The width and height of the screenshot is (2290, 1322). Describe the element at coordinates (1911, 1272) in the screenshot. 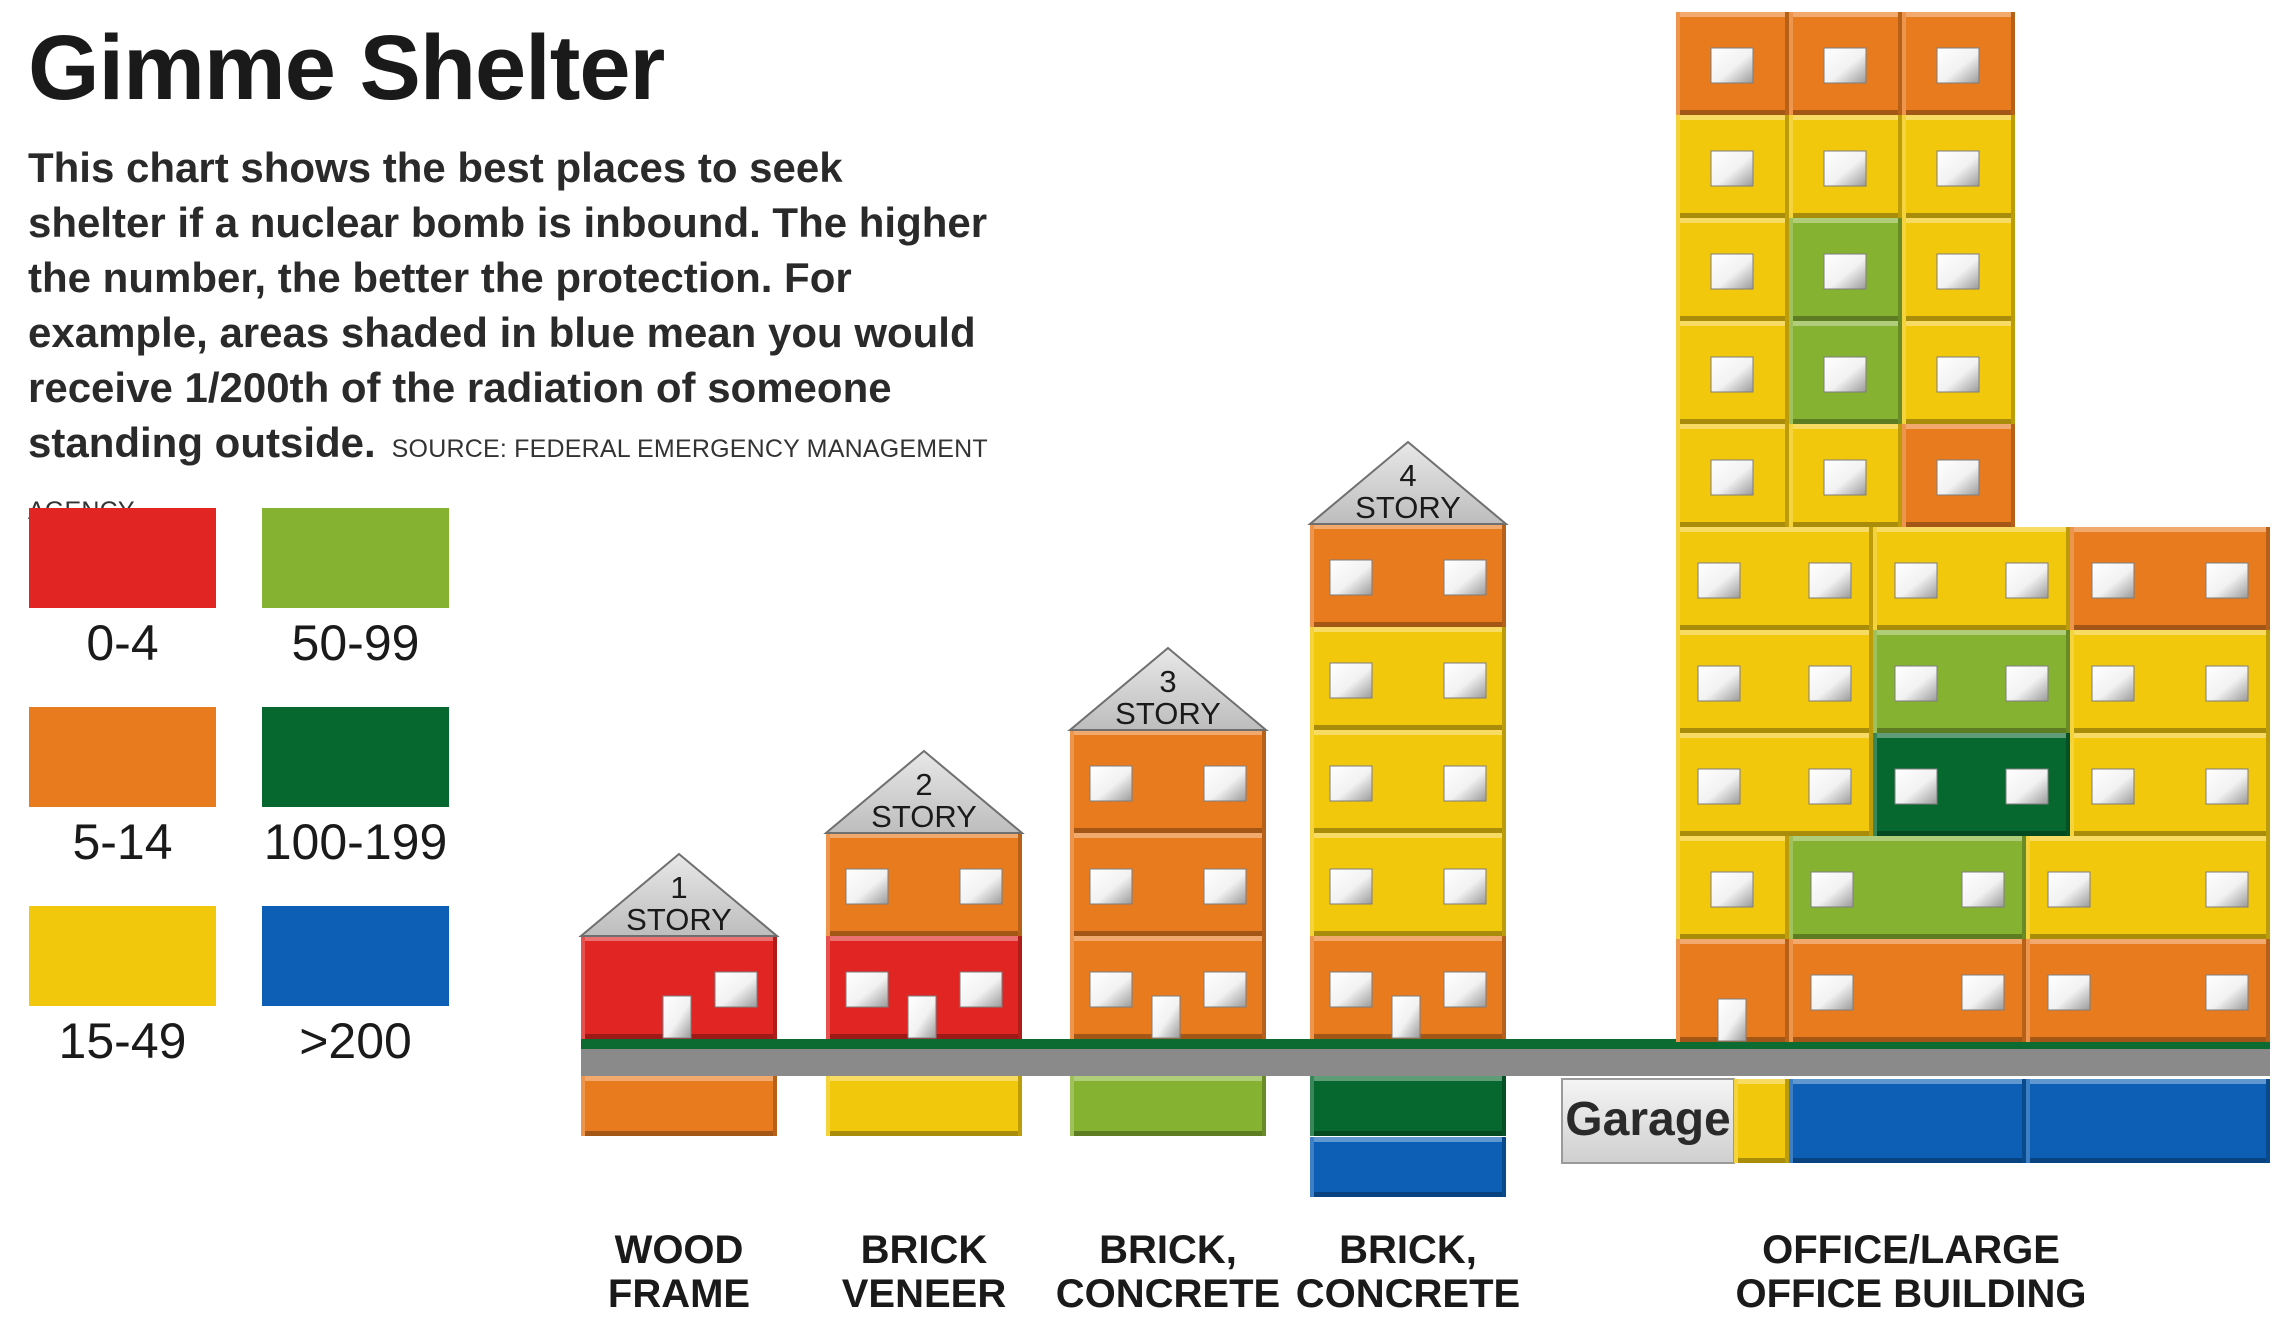

I see `category-label-office-building: OFFICE/LARGE OFFICE BUILDING` at that location.